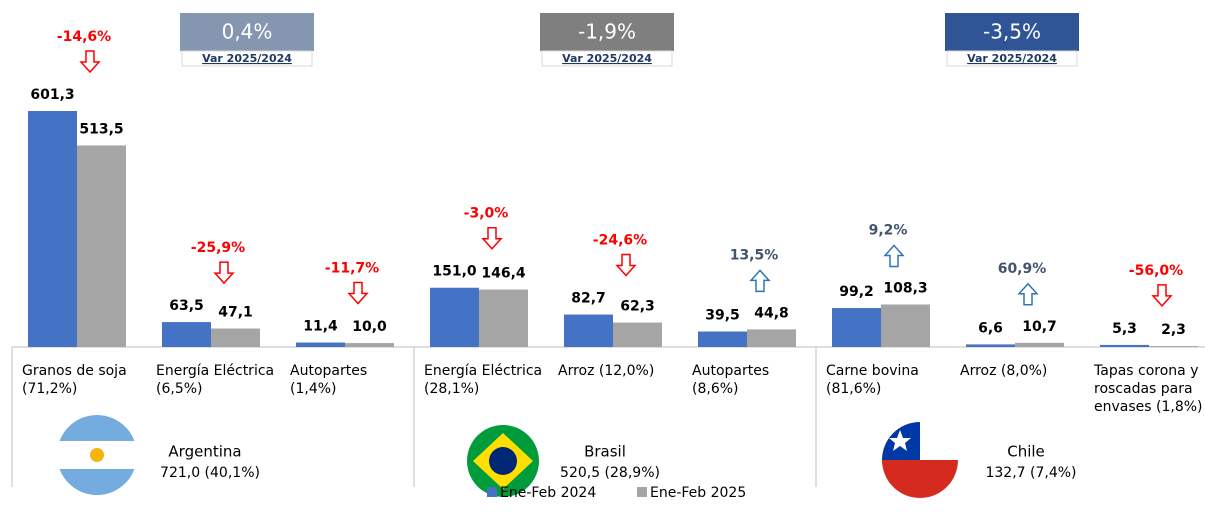  I want to click on value-label: 44,8, so click(771, 313).